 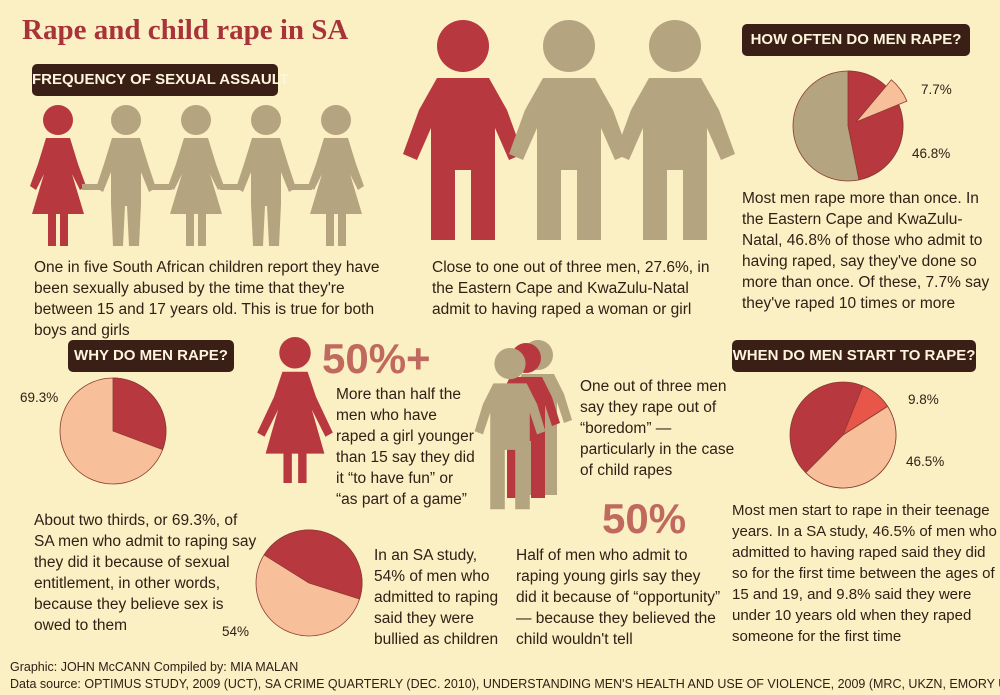 I want to click on when-label-small: 9.8%, so click(x=923, y=399).